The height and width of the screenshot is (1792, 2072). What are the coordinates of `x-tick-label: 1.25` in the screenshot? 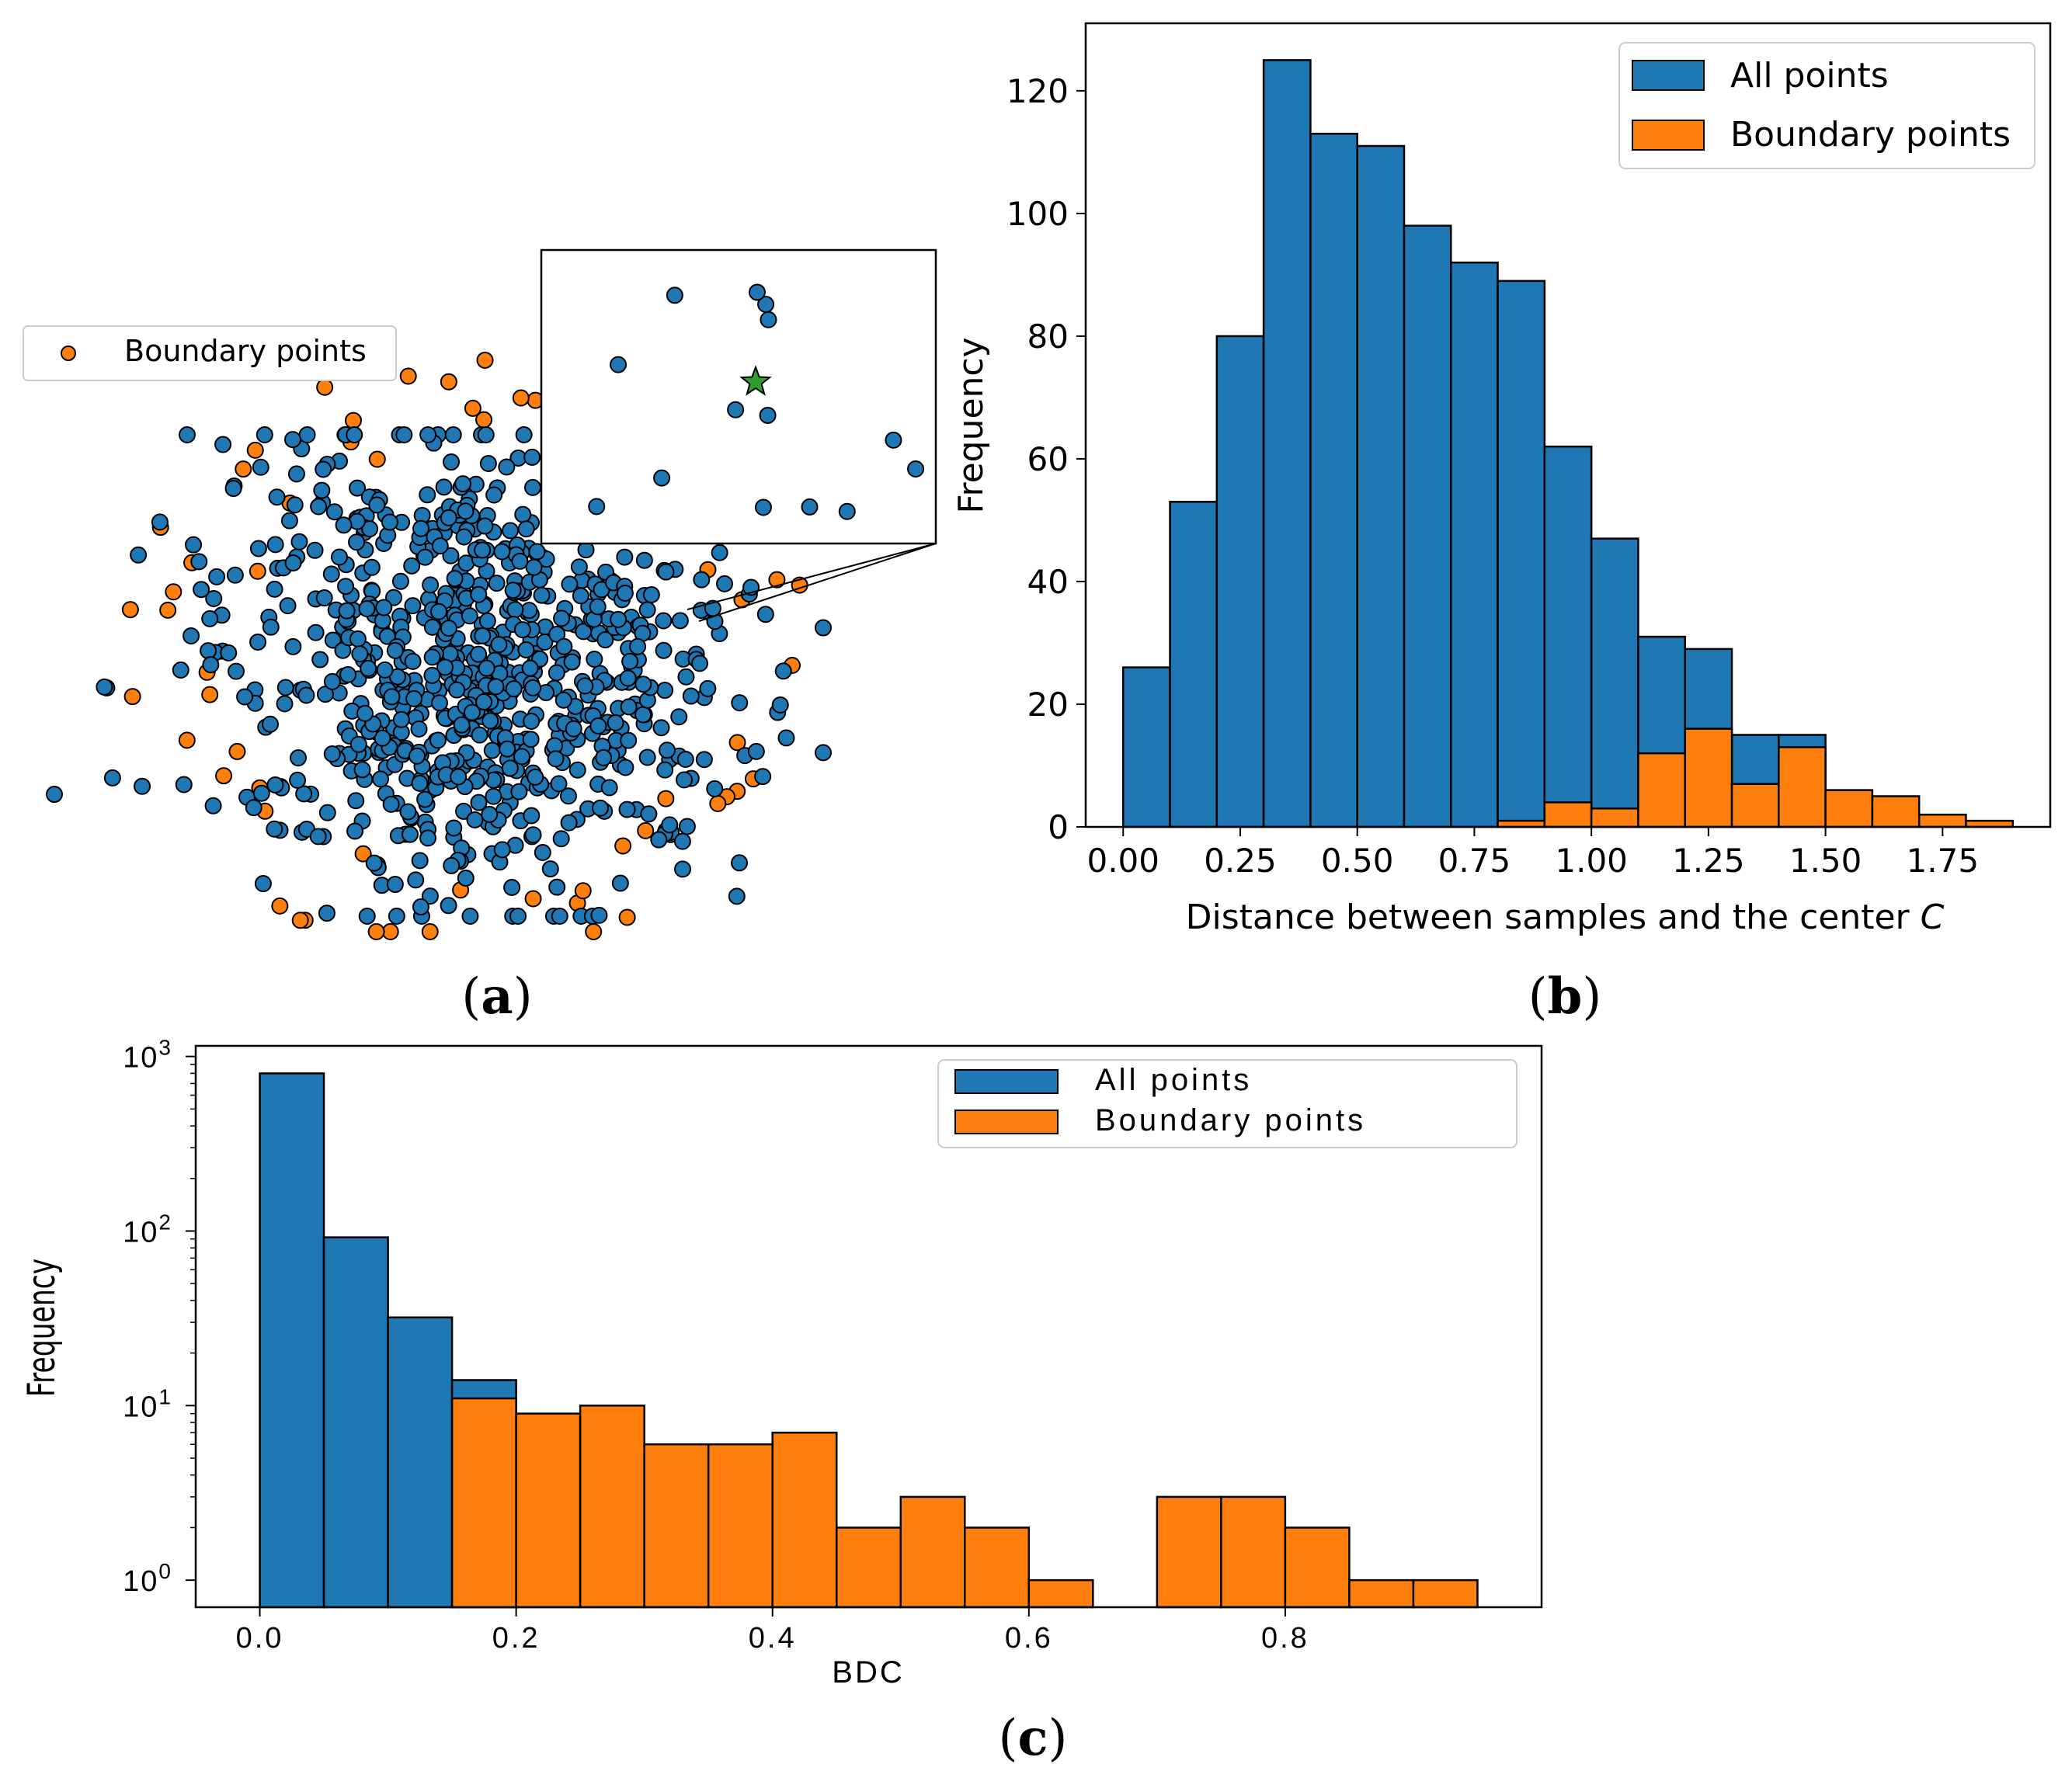 It's located at (1708, 861).